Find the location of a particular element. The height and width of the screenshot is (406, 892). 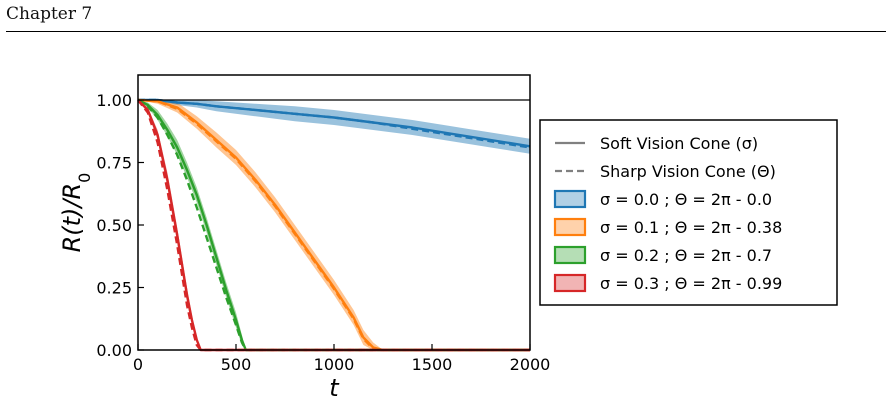

legend-label: σ = 0.0 ; Θ = 2π - 0.0 is located at coordinates (686, 199).